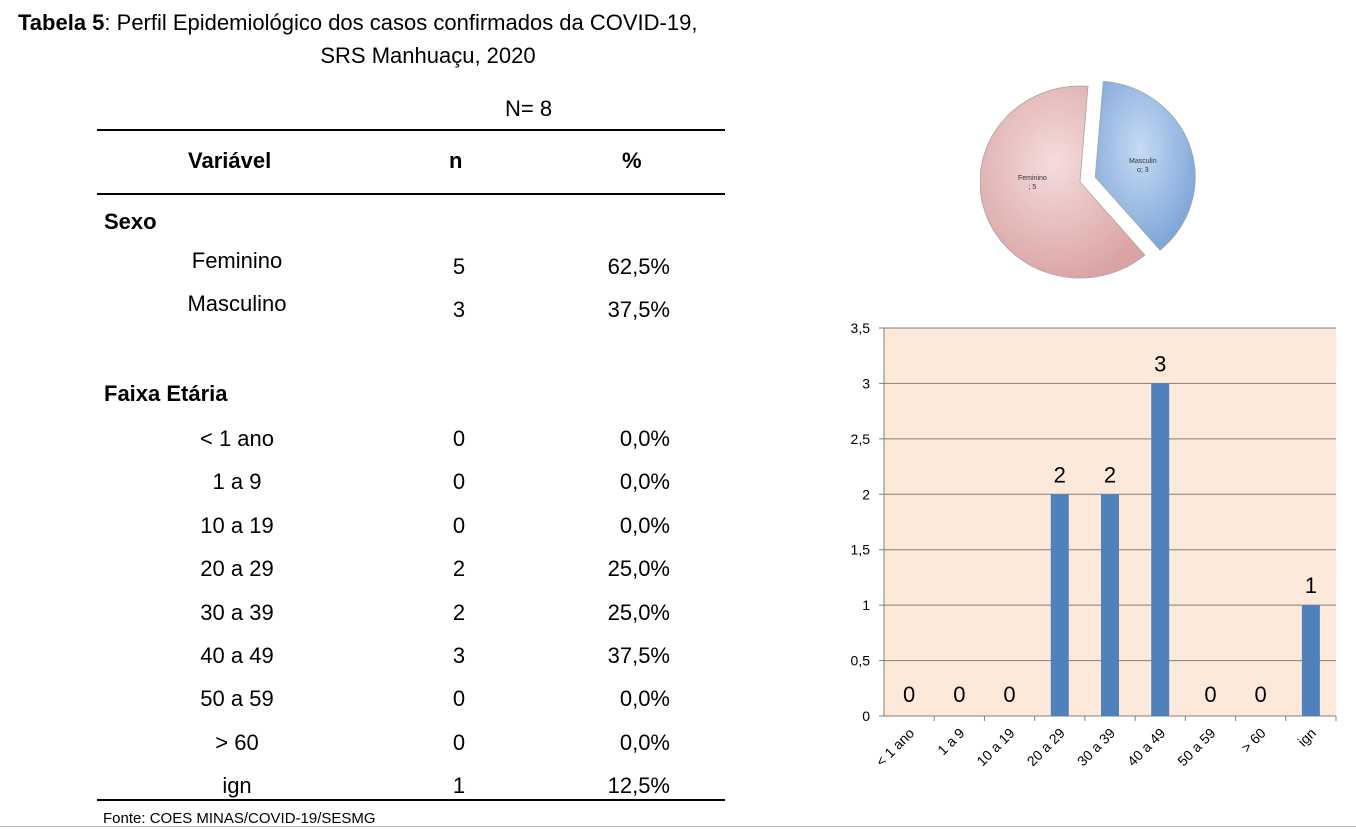 This screenshot has width=1356, height=829. I want to click on page-bottom-line, so click(678, 826).